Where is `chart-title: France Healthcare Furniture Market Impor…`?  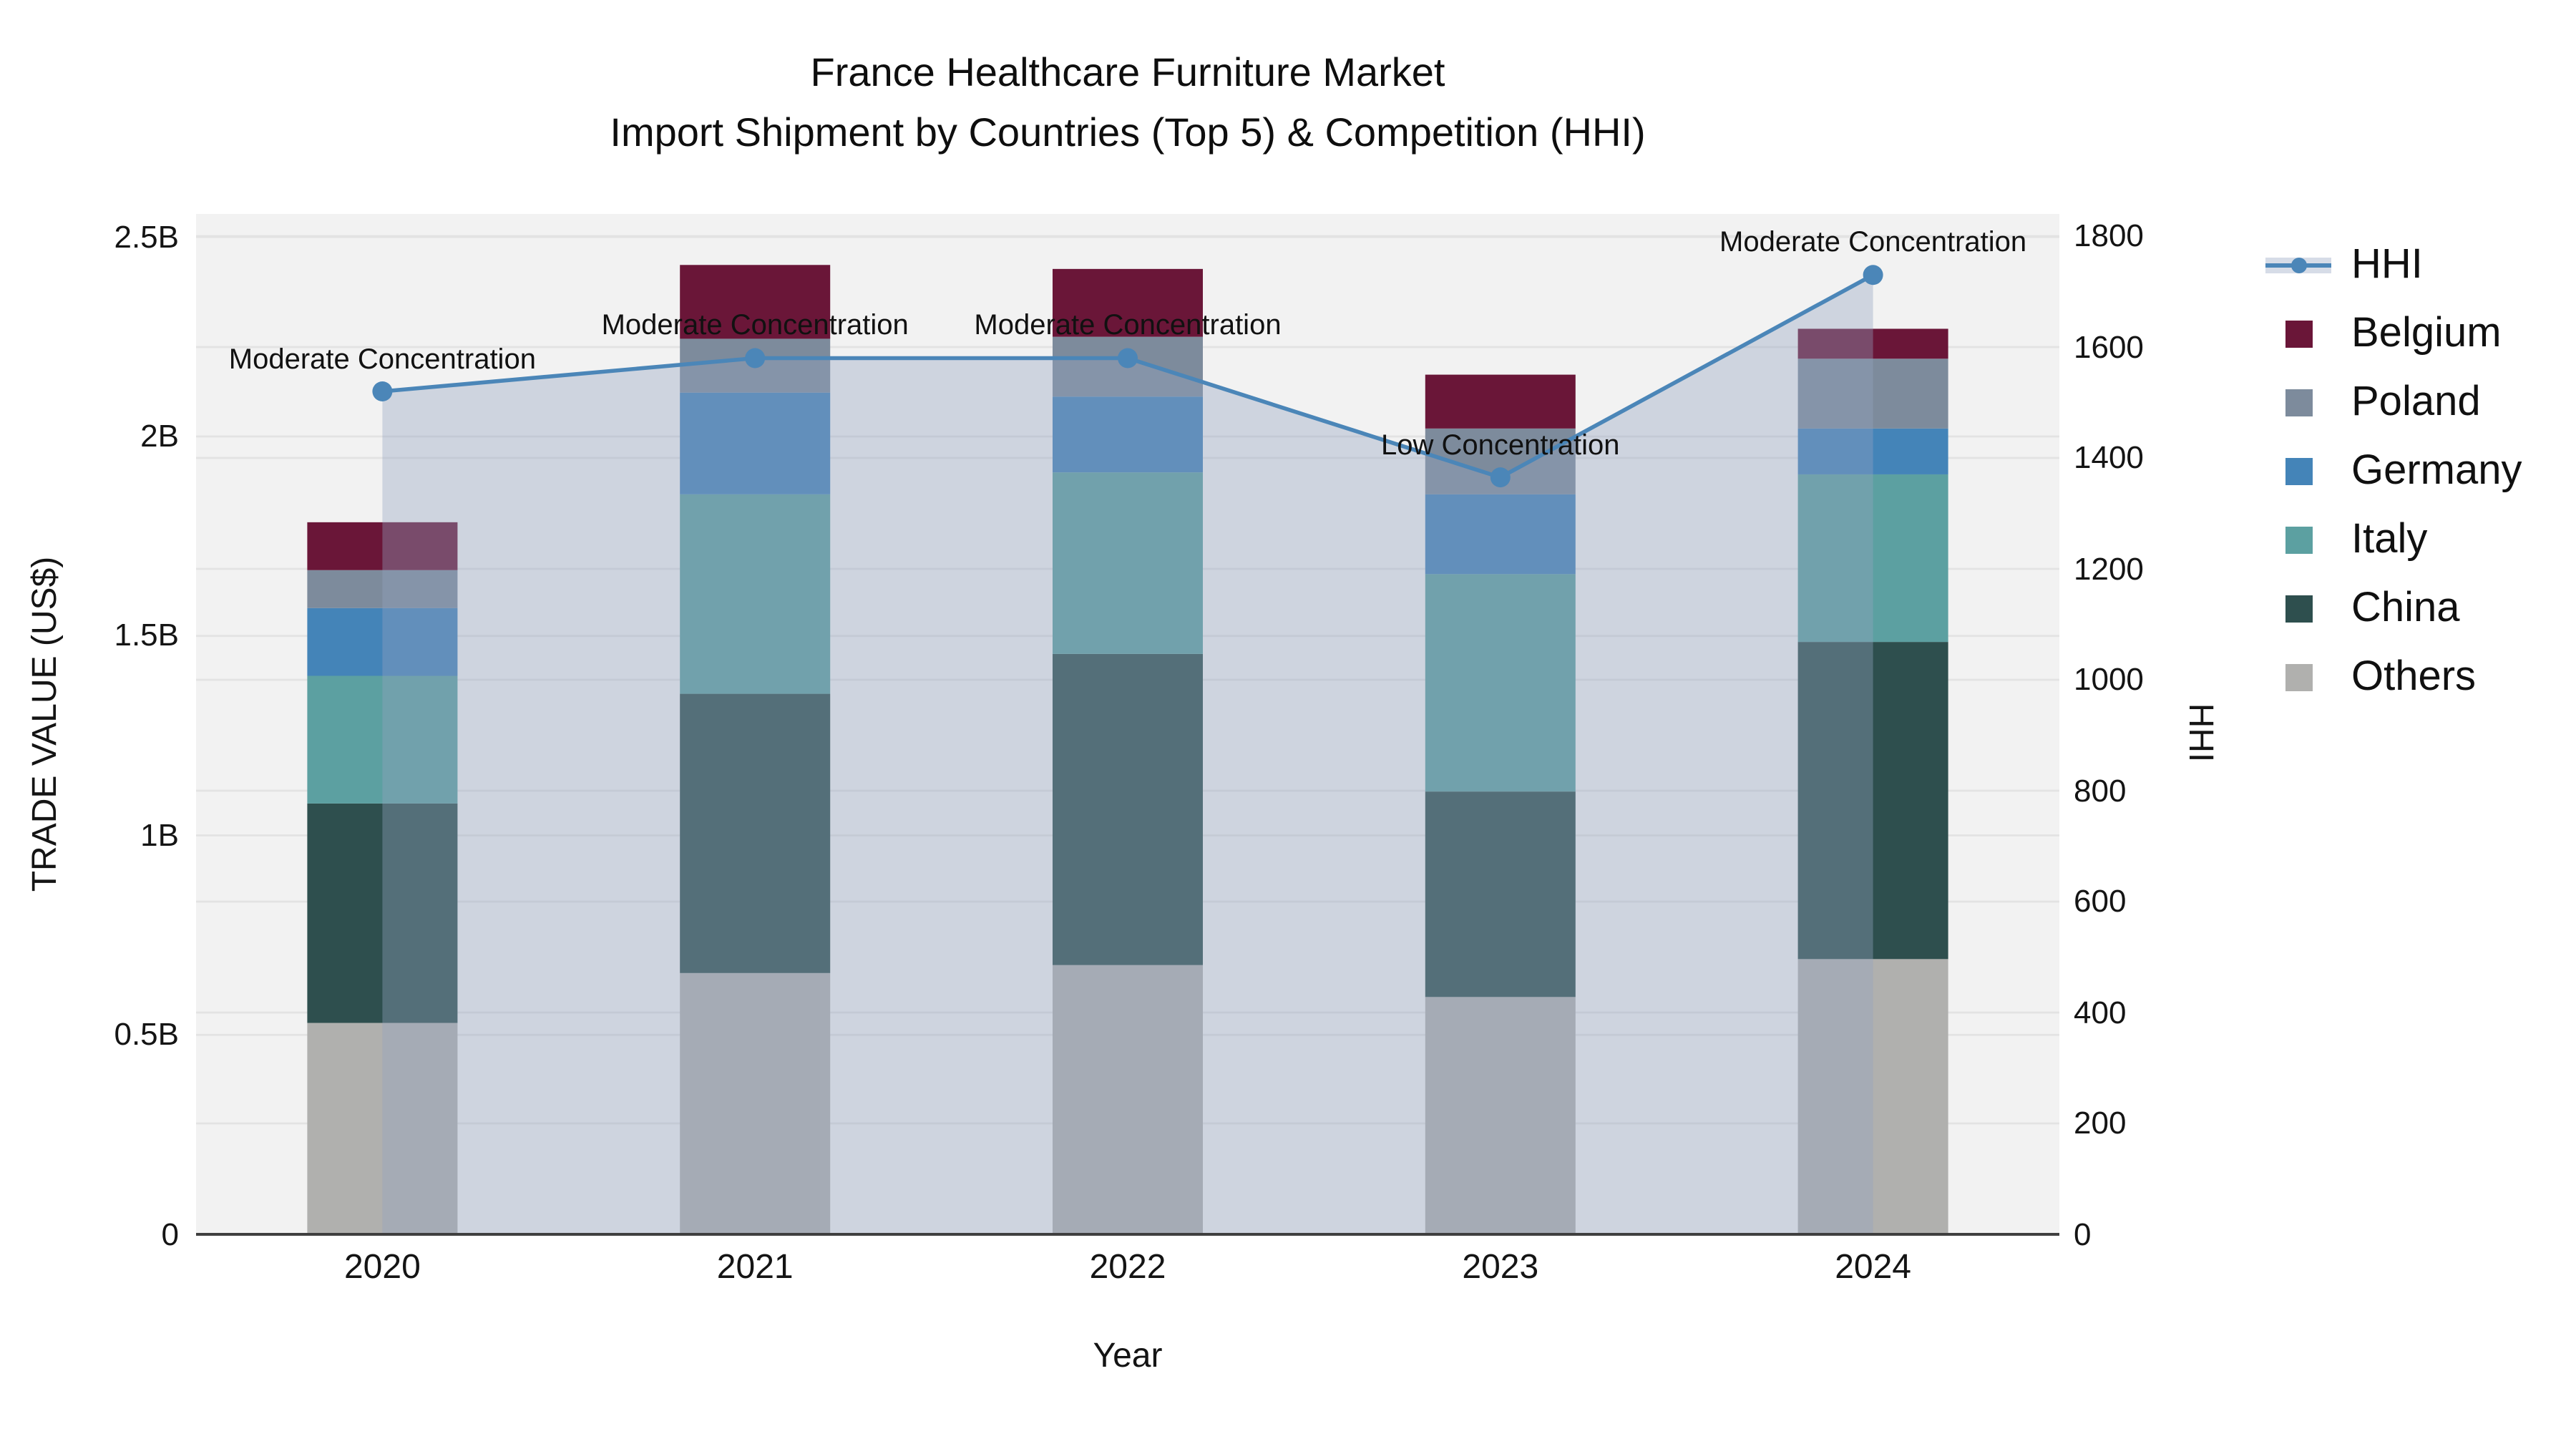
chart-title: France Healthcare Furniture Market Impor… is located at coordinates (1127, 103).